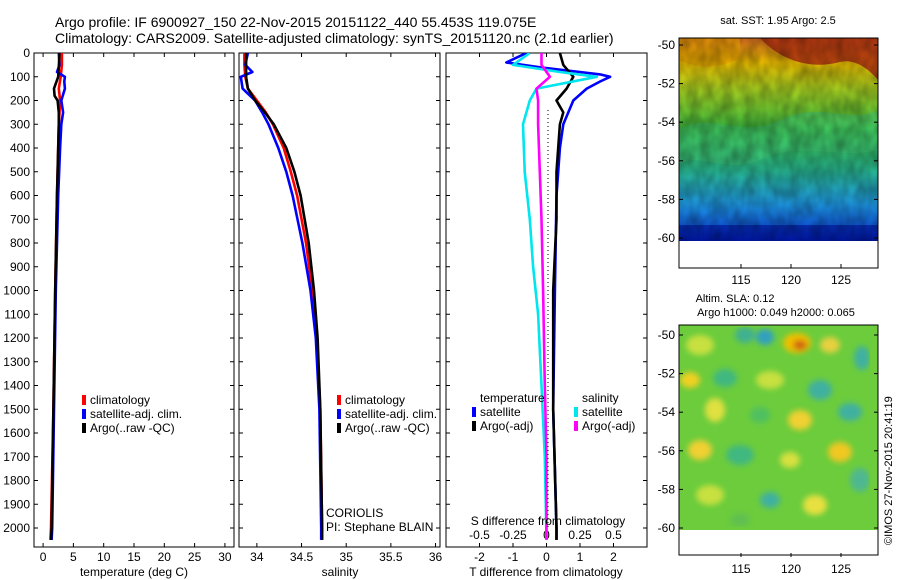 The height and width of the screenshot is (580, 900). What do you see at coordinates (543, 296) in the screenshot?
I see `series-line-salinity-argo-adj-` at bounding box center [543, 296].